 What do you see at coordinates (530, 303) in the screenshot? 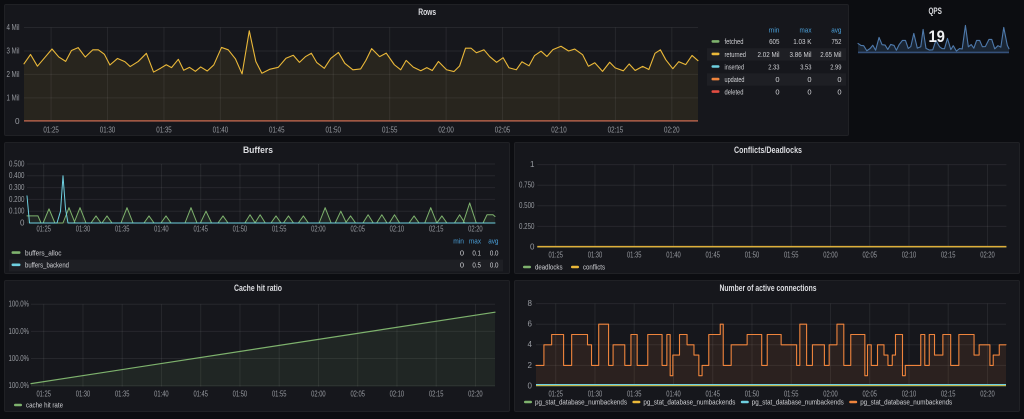
I see `svg-text: 8` at bounding box center [530, 303].